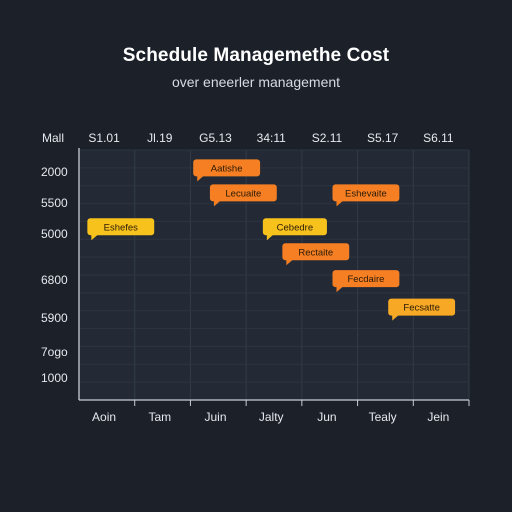 The width and height of the screenshot is (512, 512). I want to click on task-bar-label: Eshevaite, so click(366, 193).